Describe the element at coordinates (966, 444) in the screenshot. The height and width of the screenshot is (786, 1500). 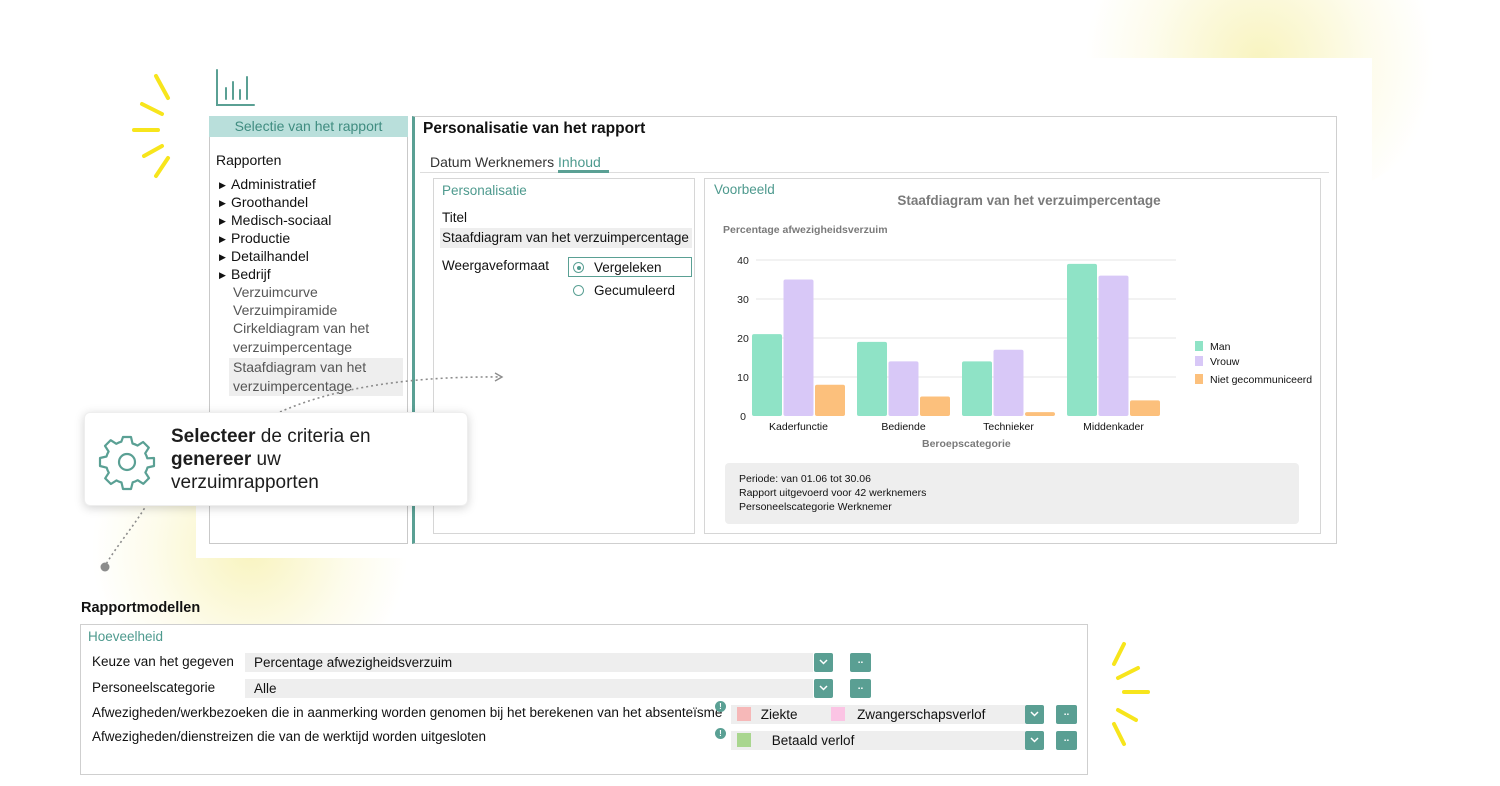
I see `chart-x-axis-label: Beroepscategorie` at that location.